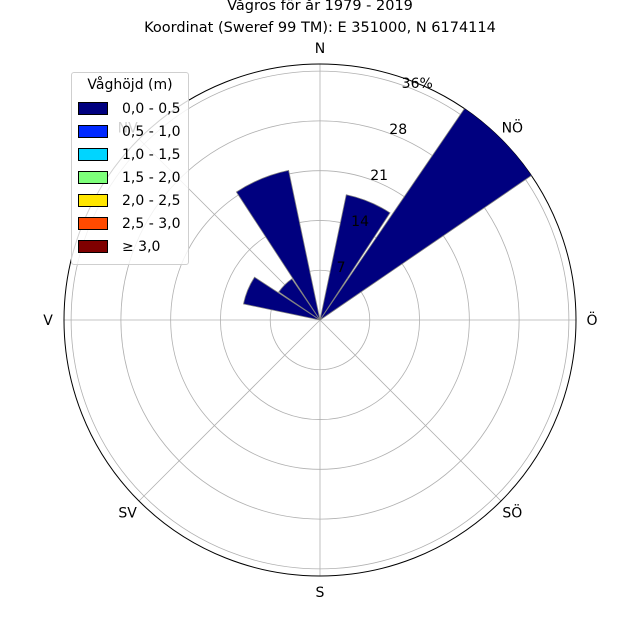 The width and height of the screenshot is (640, 640). Describe the element at coordinates (417, 84) in the screenshot. I see `ring-label-5: 36%` at that location.